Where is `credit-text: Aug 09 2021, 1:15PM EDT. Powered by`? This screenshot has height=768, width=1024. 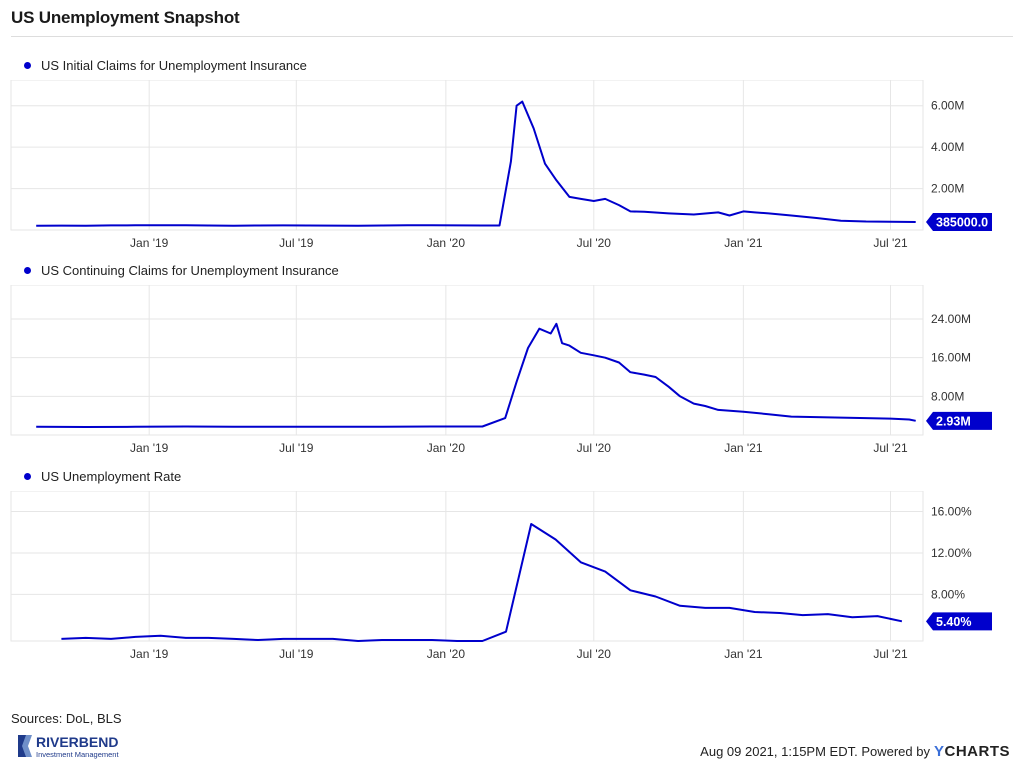
credit-text: Aug 09 2021, 1:15PM EDT. Powered by is located at coordinates (815, 751).